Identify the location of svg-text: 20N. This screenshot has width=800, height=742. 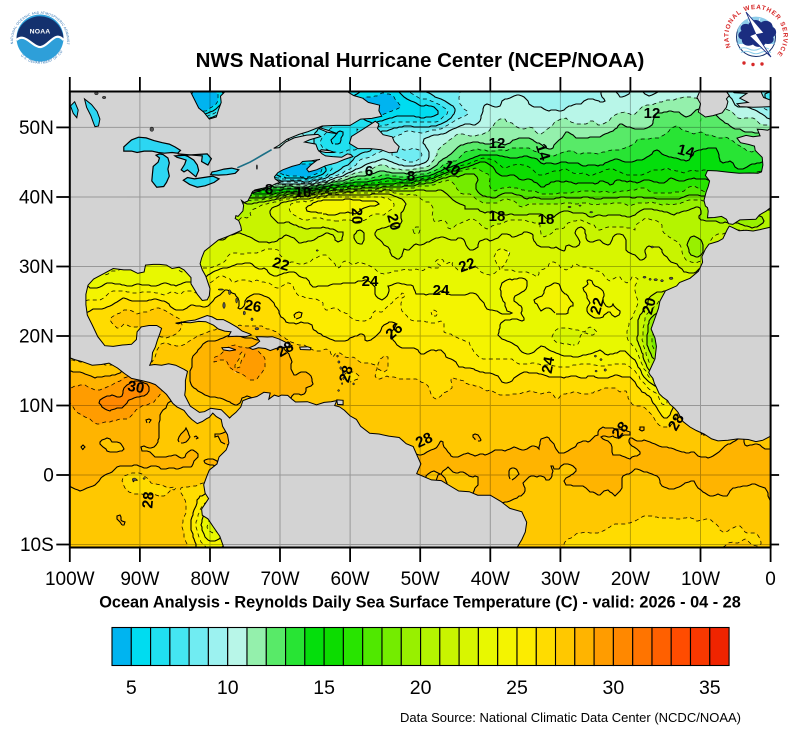
(36, 337).